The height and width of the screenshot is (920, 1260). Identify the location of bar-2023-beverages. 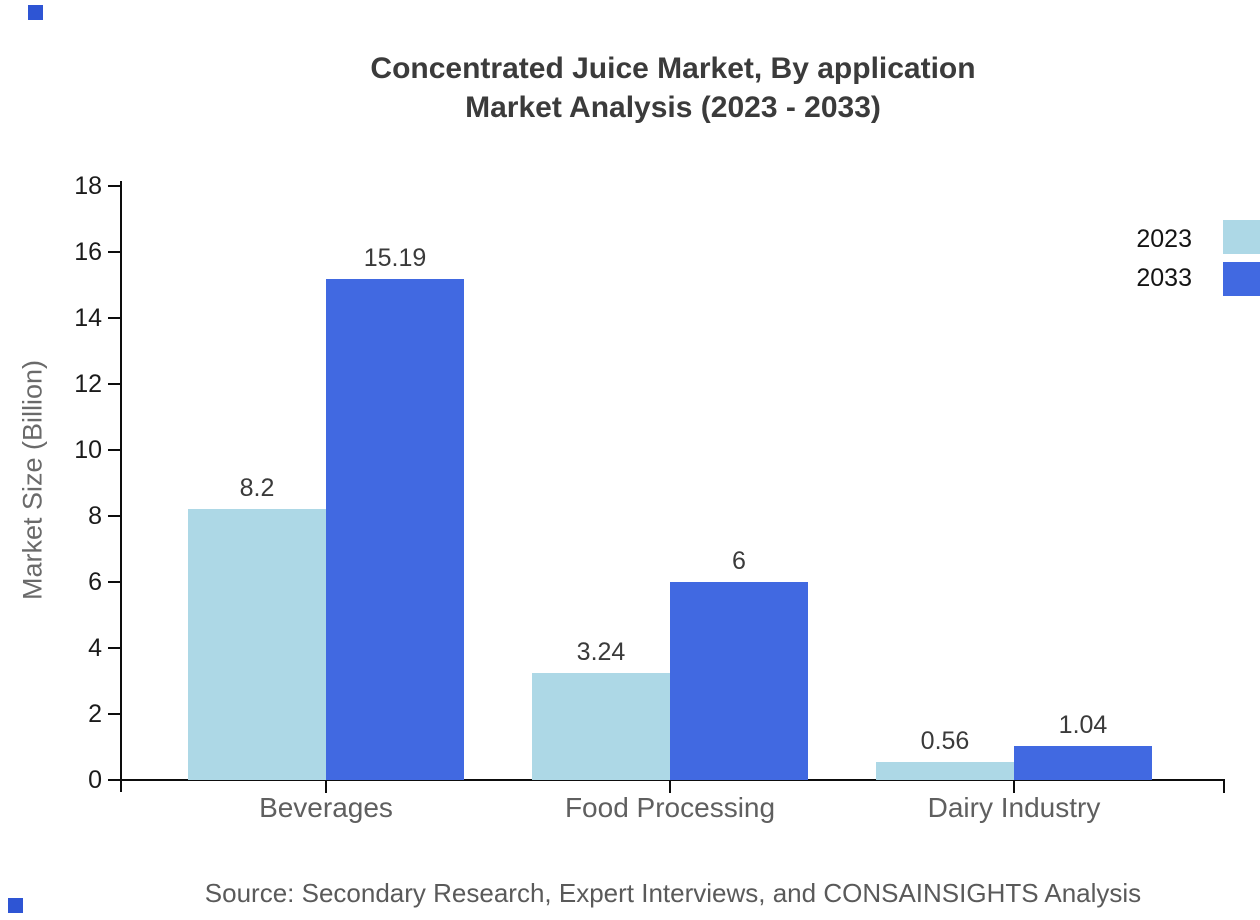
(257, 644).